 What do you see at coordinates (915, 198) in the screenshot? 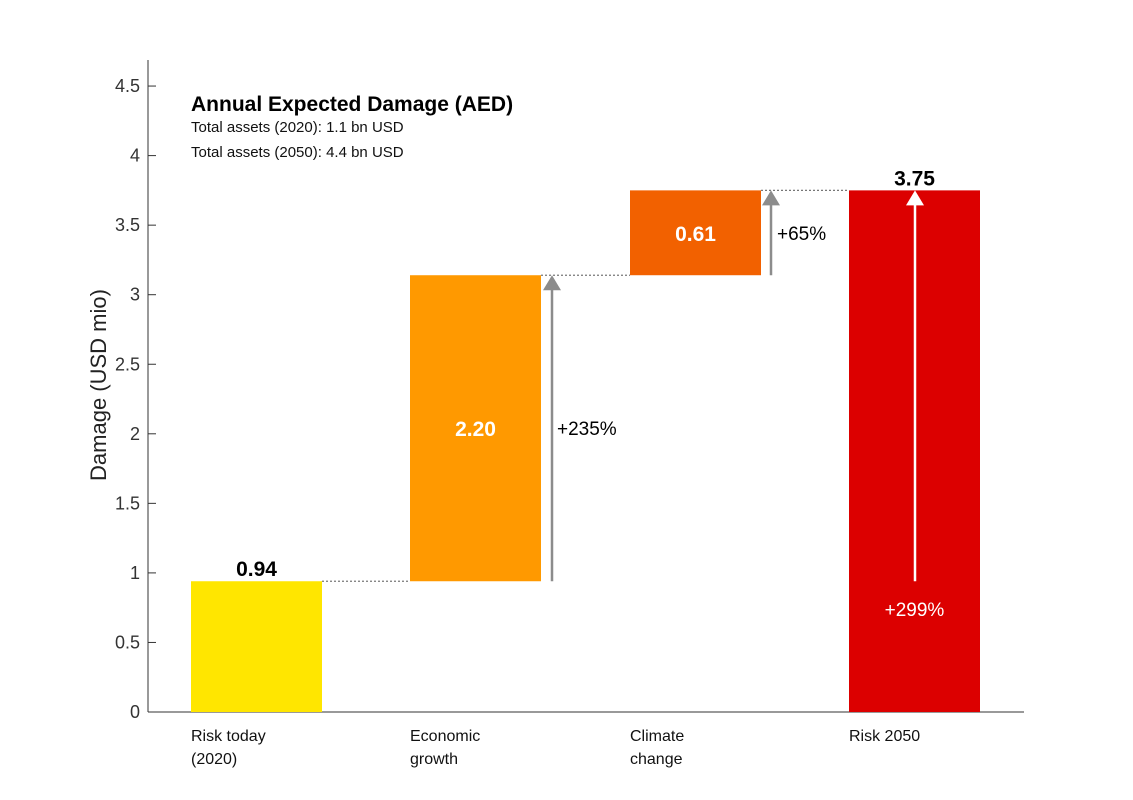
I see `arrow-total-head` at bounding box center [915, 198].